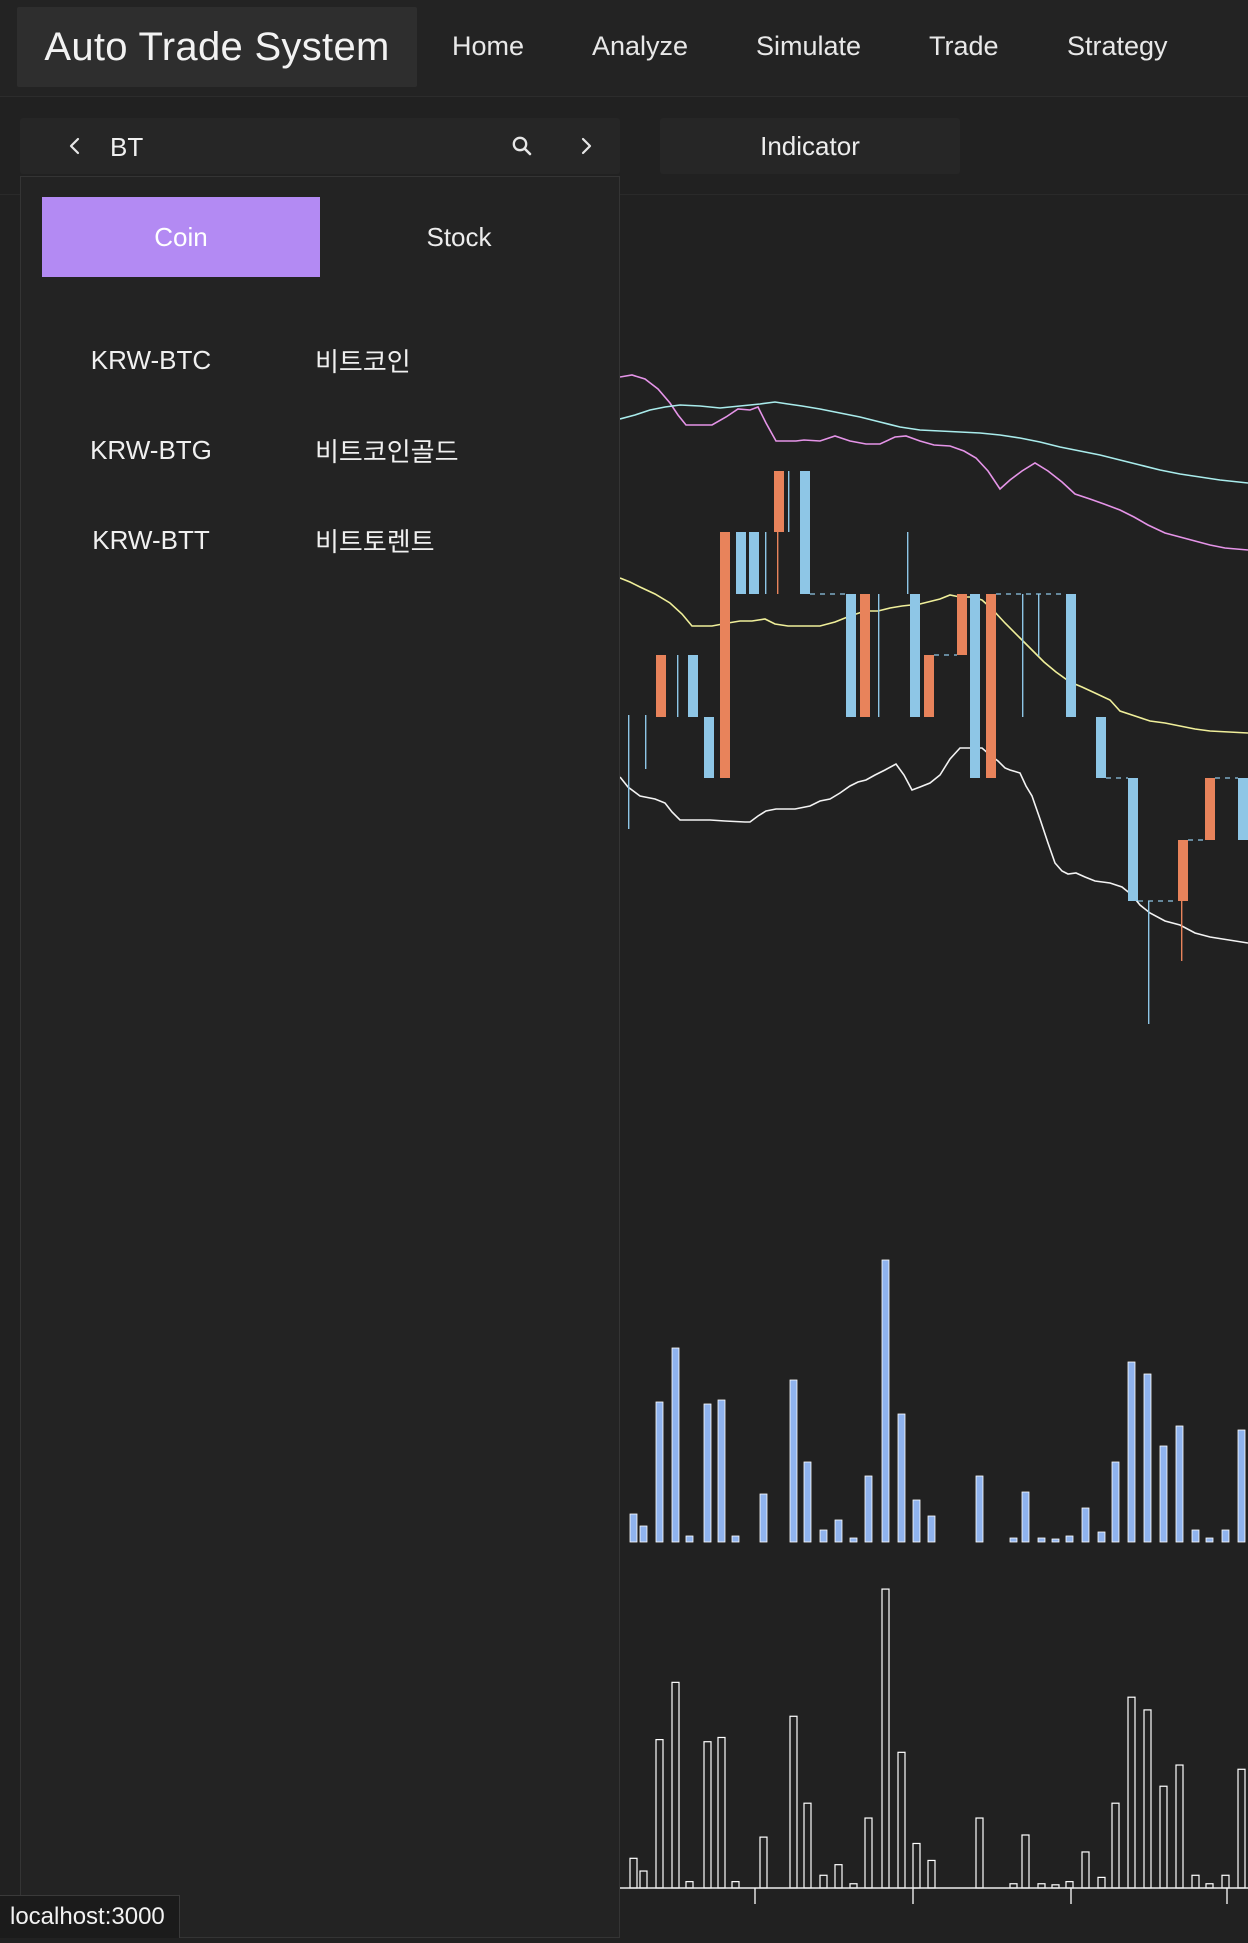 This screenshot has width=1248, height=1943. Describe the element at coordinates (937, 1401) in the screenshot. I see `volume-series-filled` at that location.